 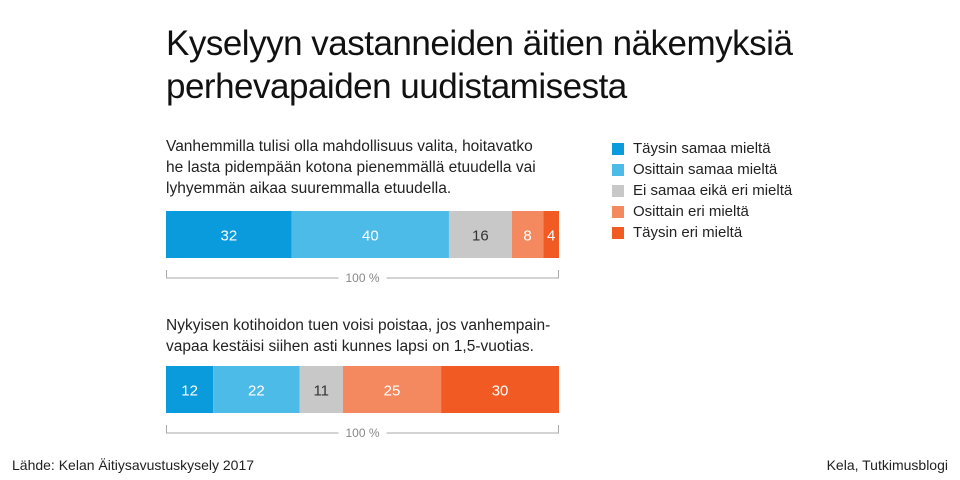 I want to click on source-note: Lähde: Kelan Äitiysavustuskysely 2017, so click(x=133, y=465).